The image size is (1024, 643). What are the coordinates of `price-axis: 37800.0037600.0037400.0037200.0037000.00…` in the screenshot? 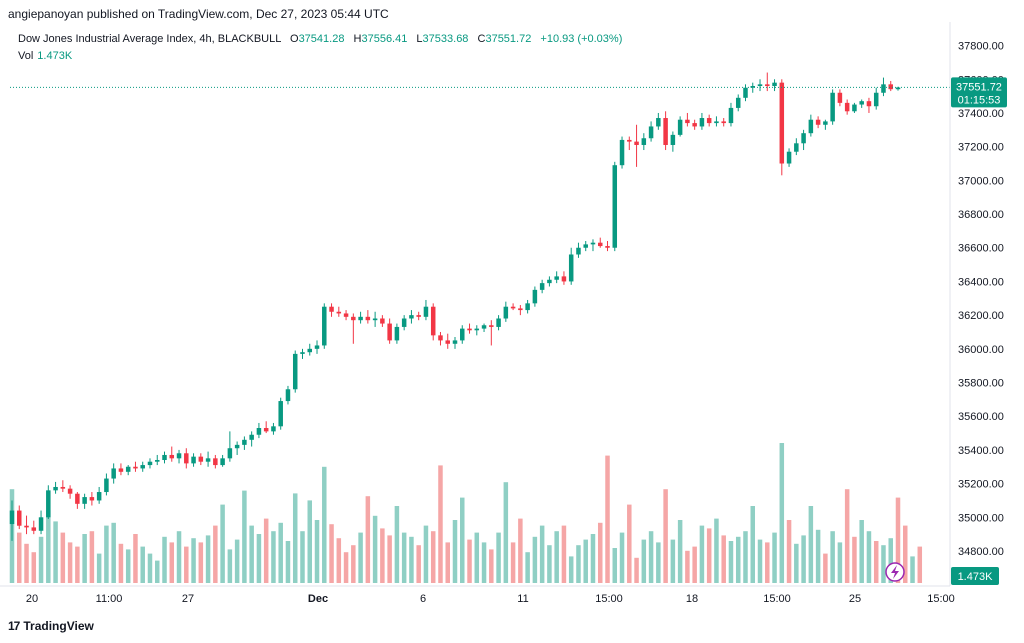 It's located at (976, 304).